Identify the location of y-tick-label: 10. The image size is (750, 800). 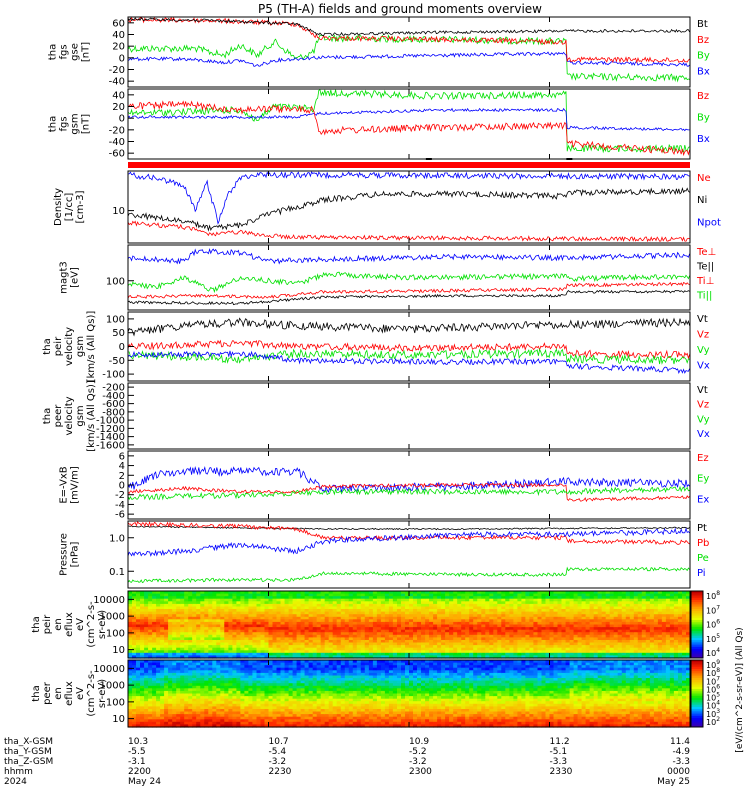
(118, 211).